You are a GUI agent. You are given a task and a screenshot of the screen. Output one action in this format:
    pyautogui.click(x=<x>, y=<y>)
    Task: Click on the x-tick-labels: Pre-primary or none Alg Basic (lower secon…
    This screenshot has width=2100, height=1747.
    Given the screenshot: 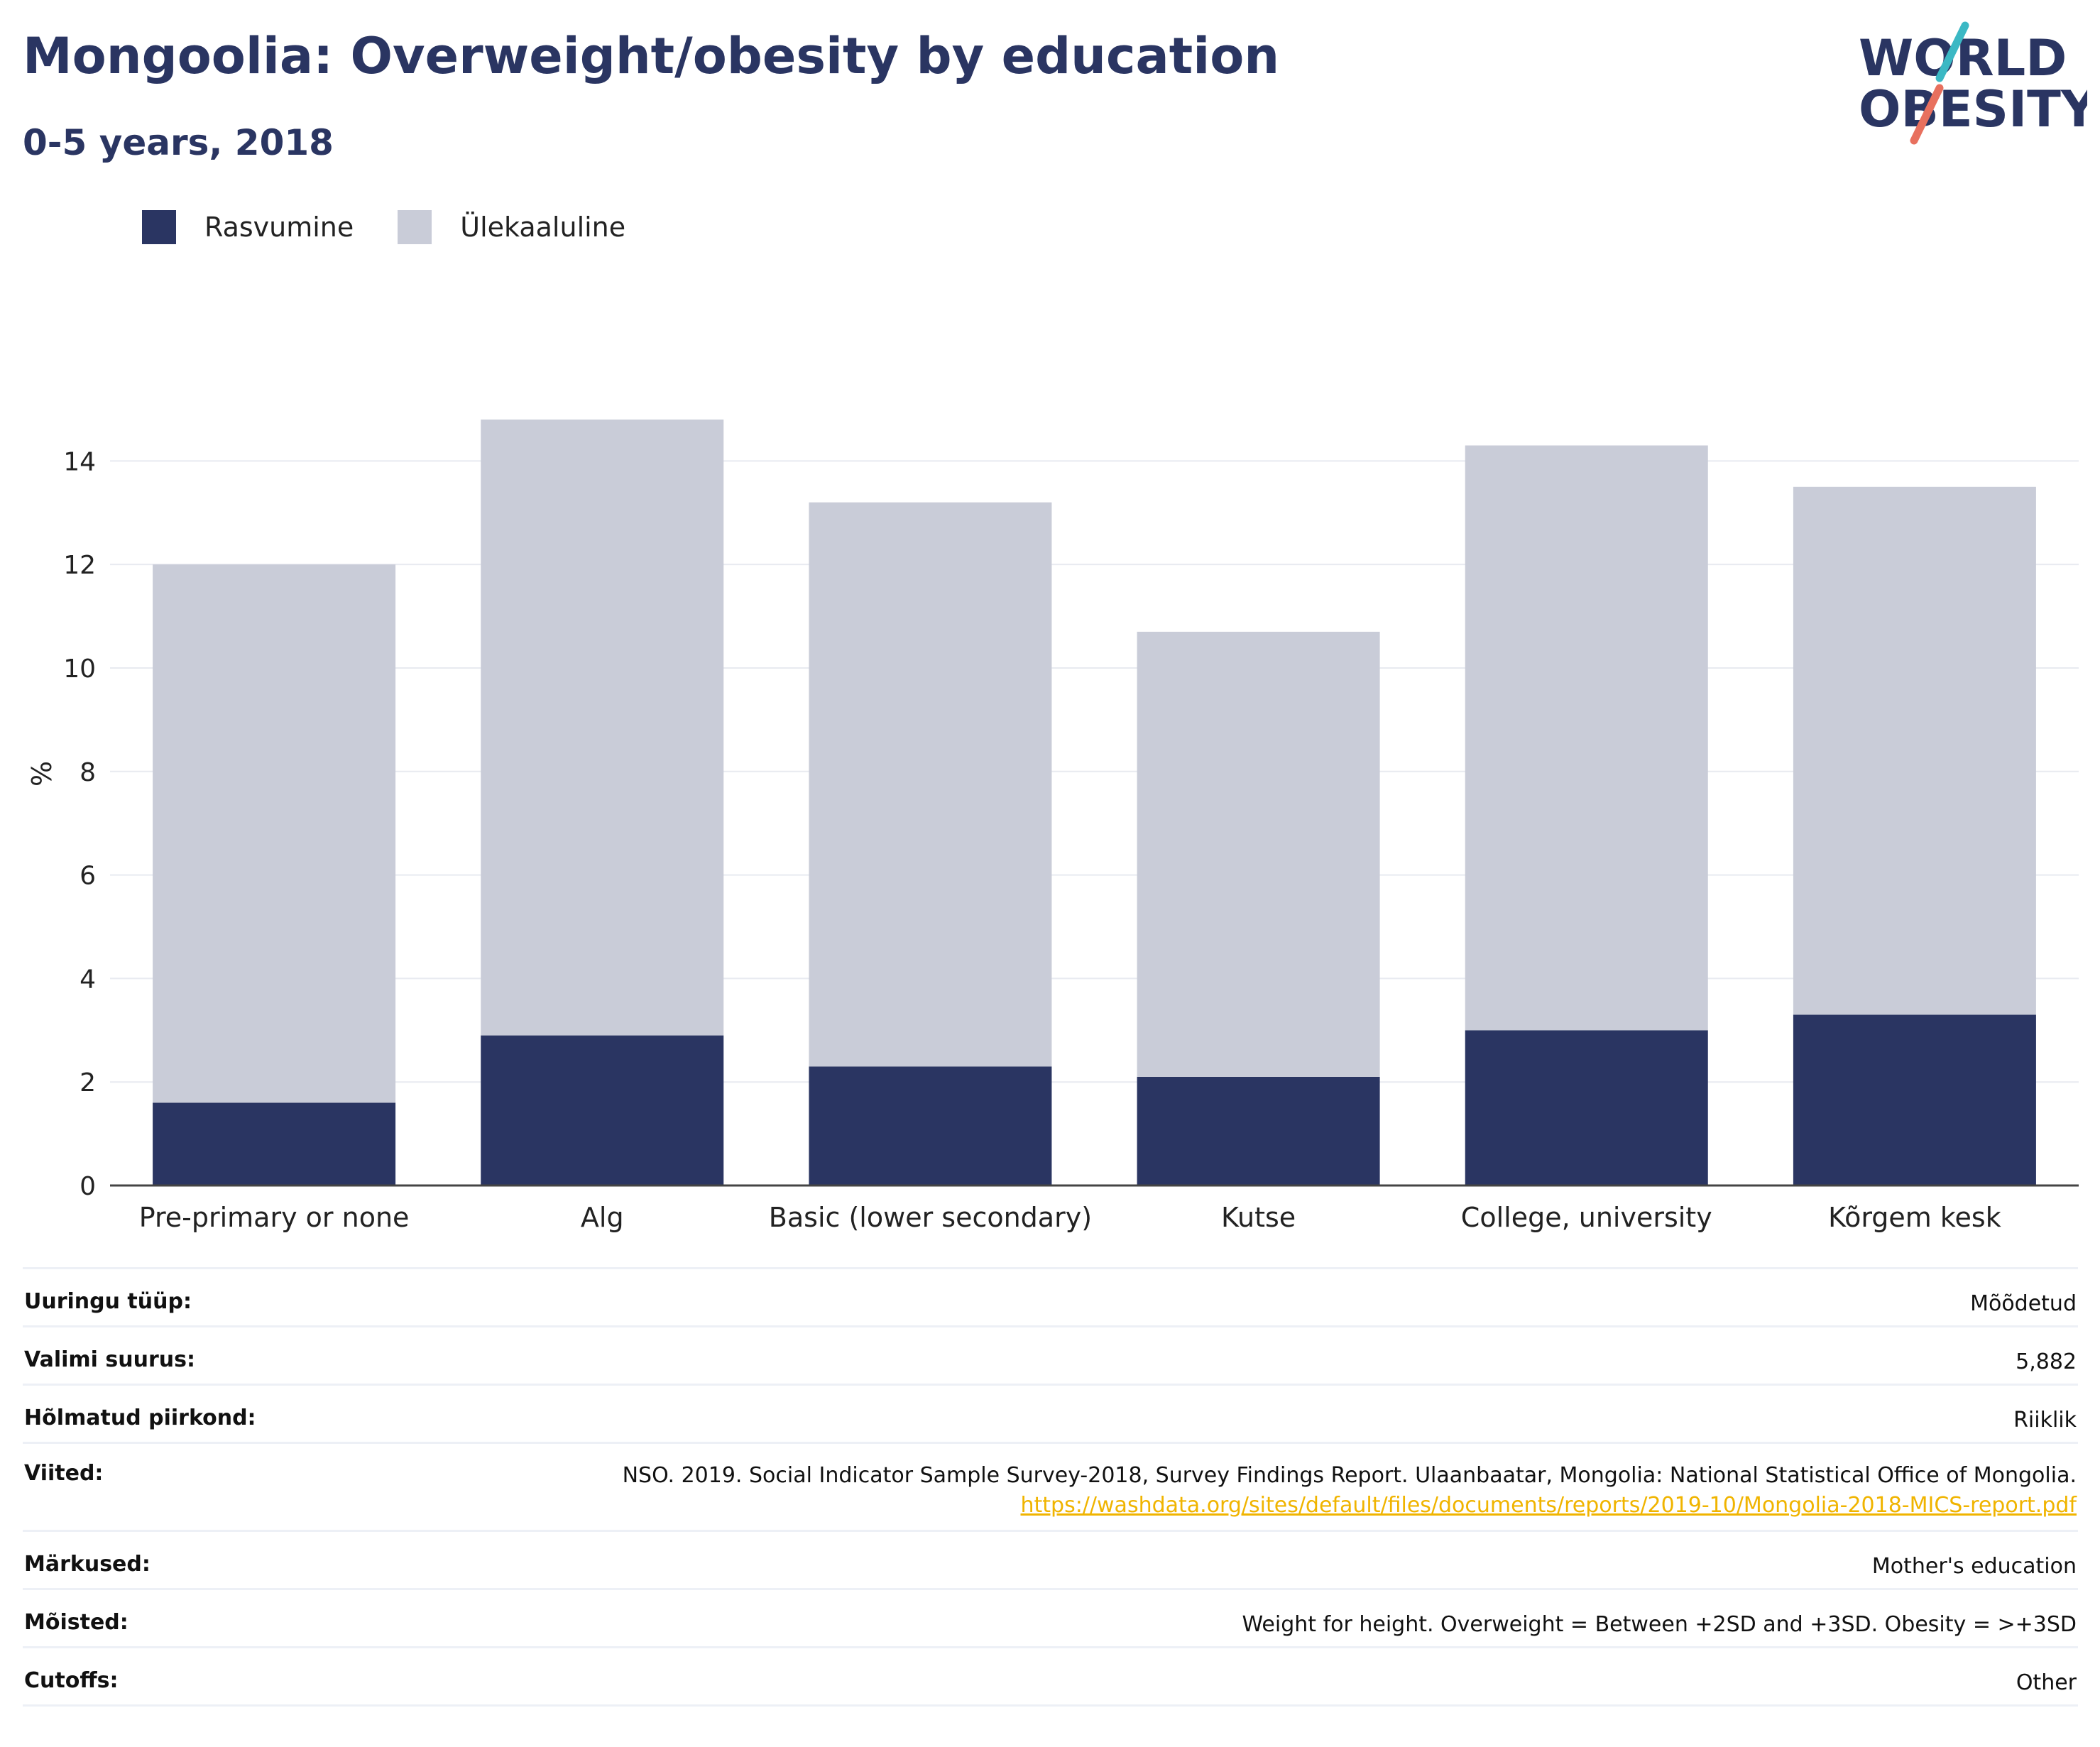 What is the action you would take?
    pyautogui.click(x=1070, y=1217)
    